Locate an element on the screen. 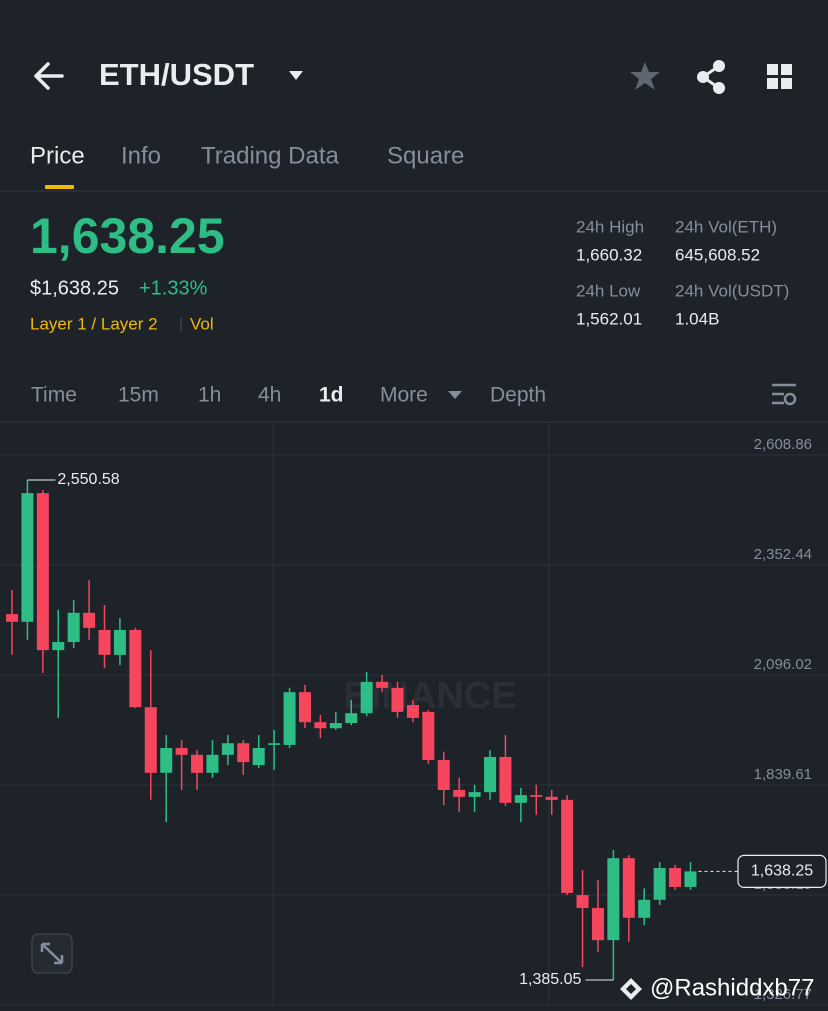 The width and height of the screenshot is (828, 1011). interval: 1d is located at coordinates (331, 395).